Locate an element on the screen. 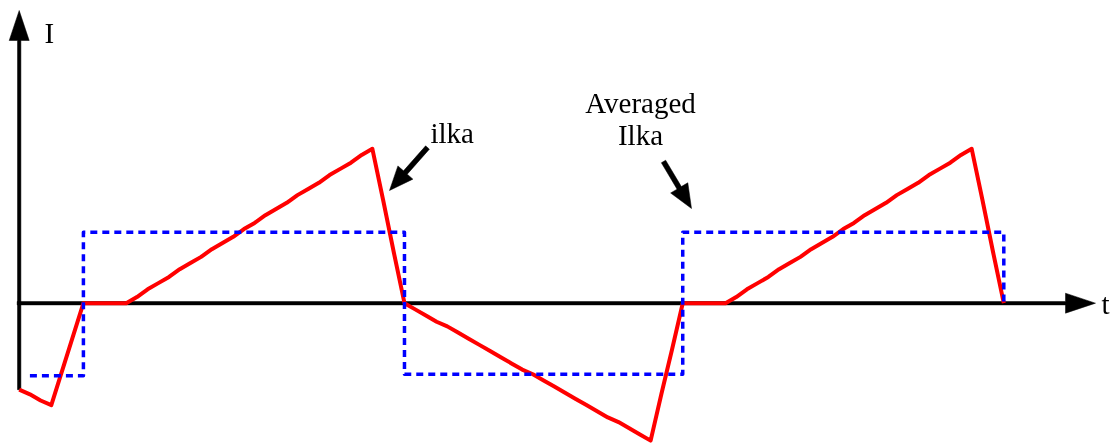 The height and width of the screenshot is (443, 1114). series-label: ilka is located at coordinates (452, 132).